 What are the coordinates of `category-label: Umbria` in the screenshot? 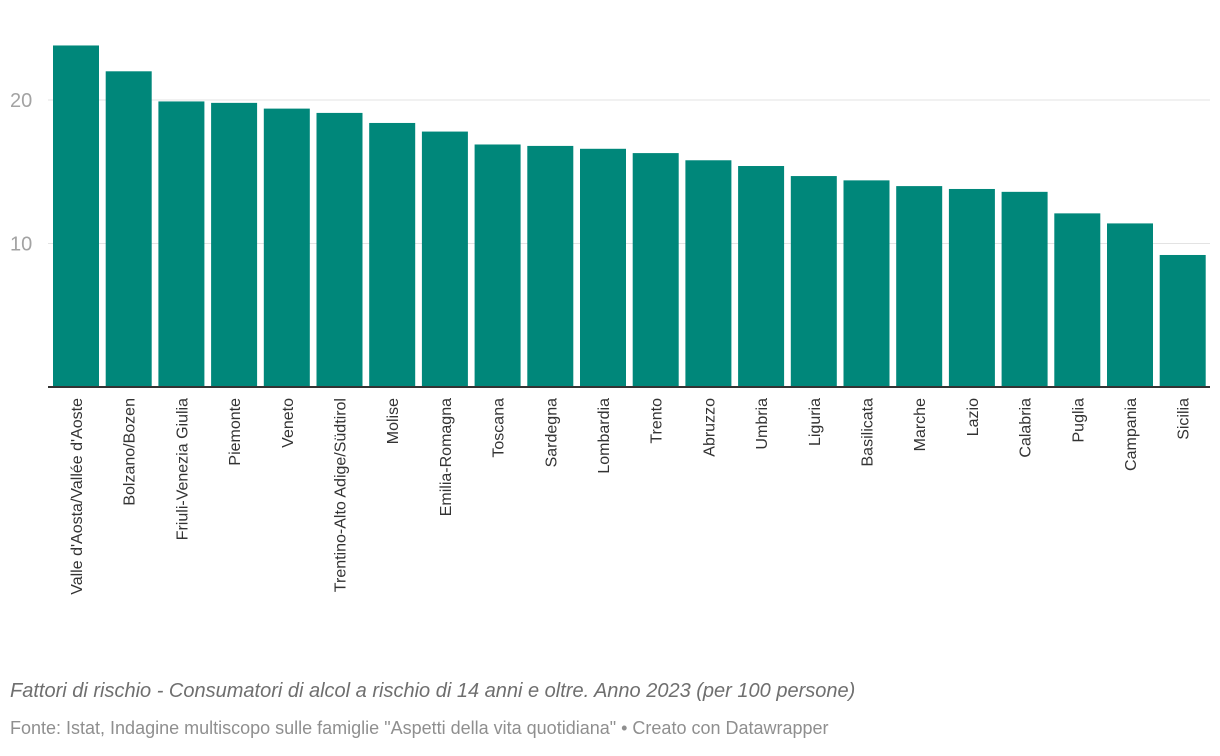 It's located at (762, 424).